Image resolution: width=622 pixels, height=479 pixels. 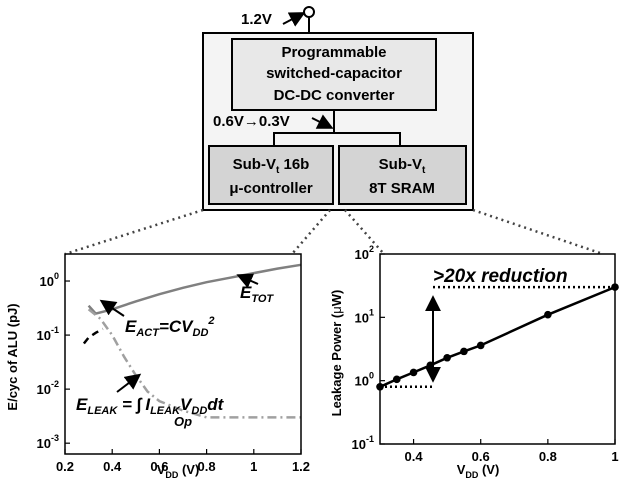 What do you see at coordinates (294, 19) in the screenshot?
I see `input-arrow` at bounding box center [294, 19].